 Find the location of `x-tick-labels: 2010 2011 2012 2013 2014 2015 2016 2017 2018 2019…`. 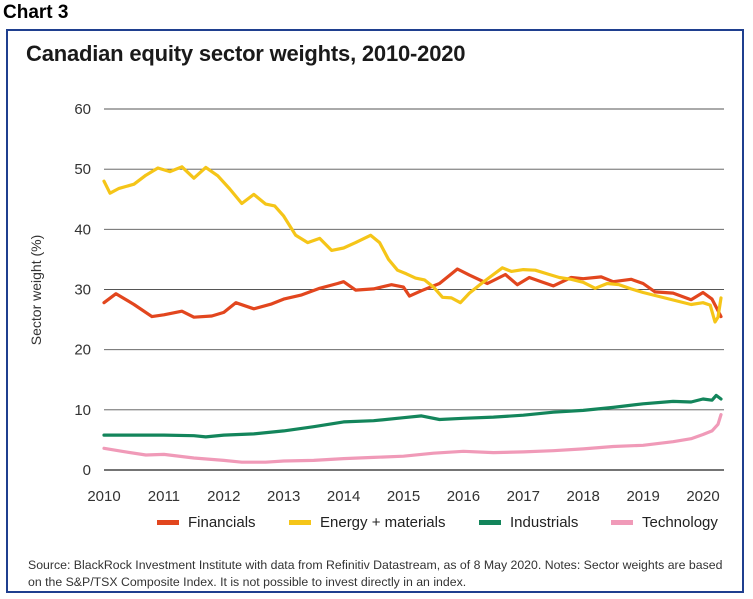

x-tick-labels: 2010 2011 2012 2013 2014 2015 2016 2017 2018 2019… is located at coordinates (403, 496).